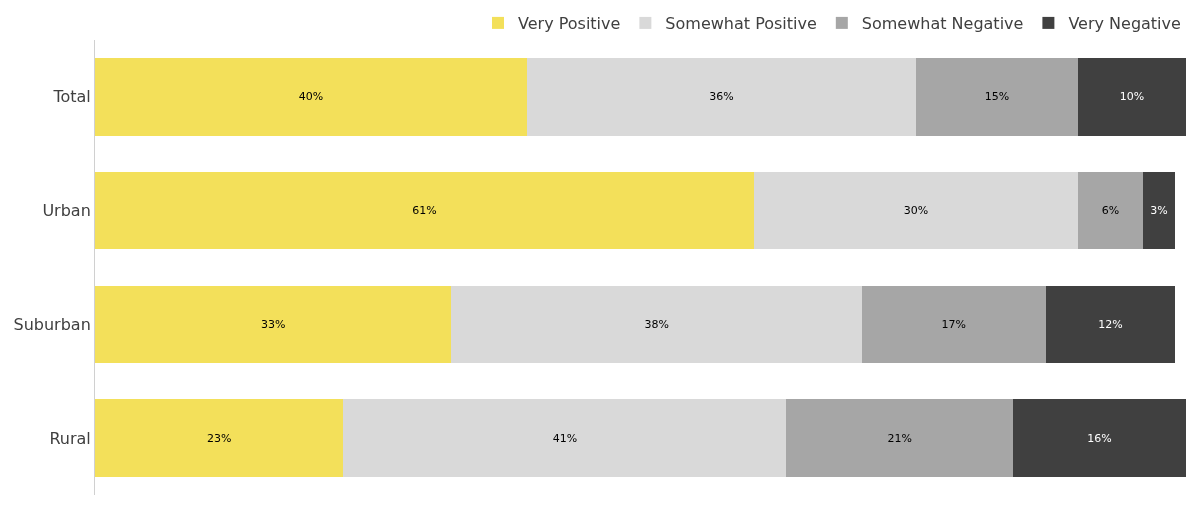 The height and width of the screenshot is (510, 1186). Describe the element at coordinates (70, 438) in the screenshot. I see `y-tick-label: Rural` at that location.